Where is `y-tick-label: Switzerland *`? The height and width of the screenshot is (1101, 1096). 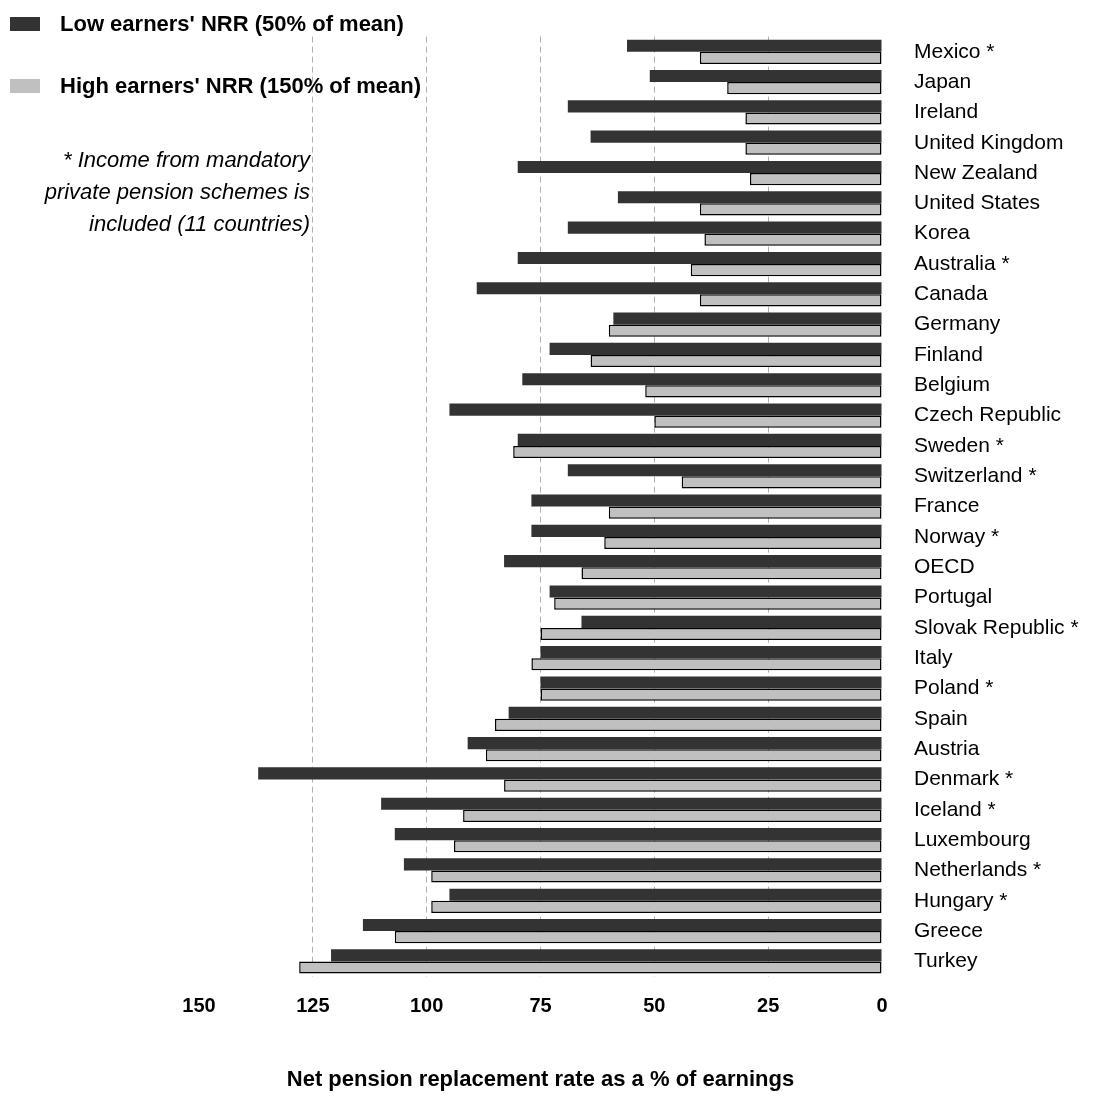
y-tick-label: Switzerland * is located at coordinates (975, 475).